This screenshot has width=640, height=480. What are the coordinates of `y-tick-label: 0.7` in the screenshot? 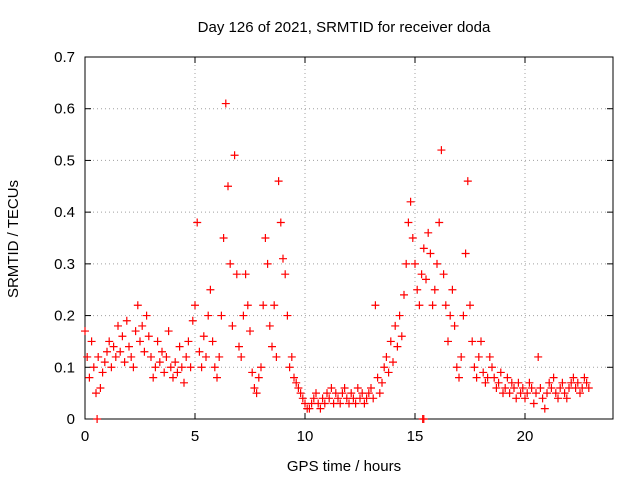 It's located at (64, 57).